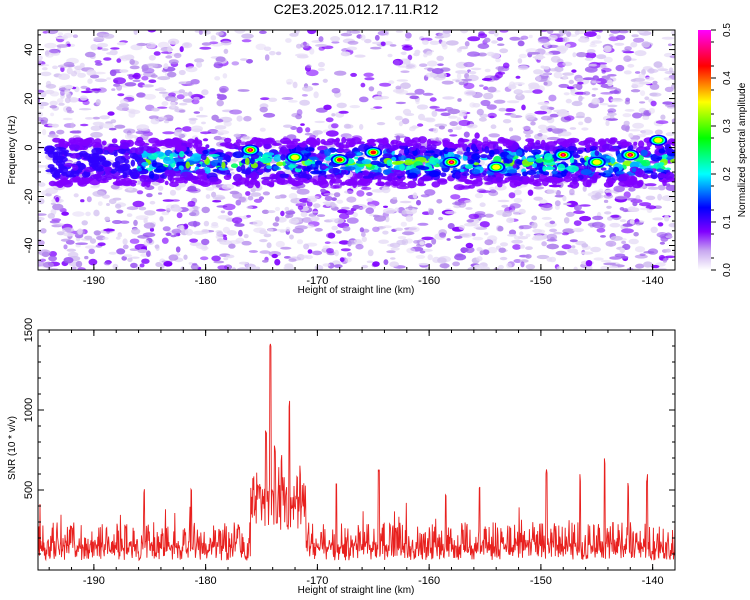 This screenshot has width=750, height=600. What do you see at coordinates (250, 150) in the screenshot?
I see `hotspot` at bounding box center [250, 150].